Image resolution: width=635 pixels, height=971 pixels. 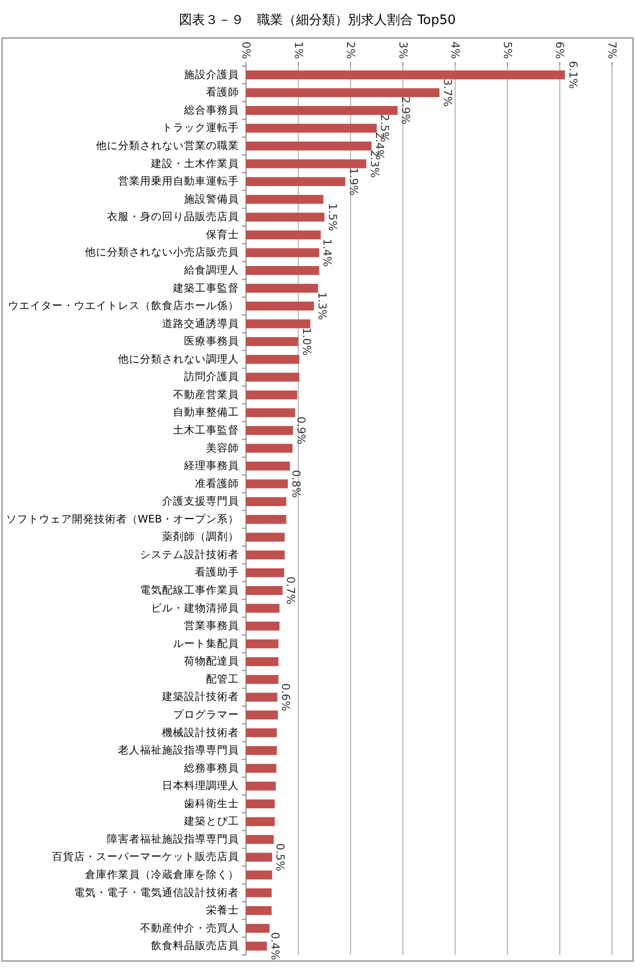 I want to click on y-tick-label: 施設介護員, so click(x=211, y=74).